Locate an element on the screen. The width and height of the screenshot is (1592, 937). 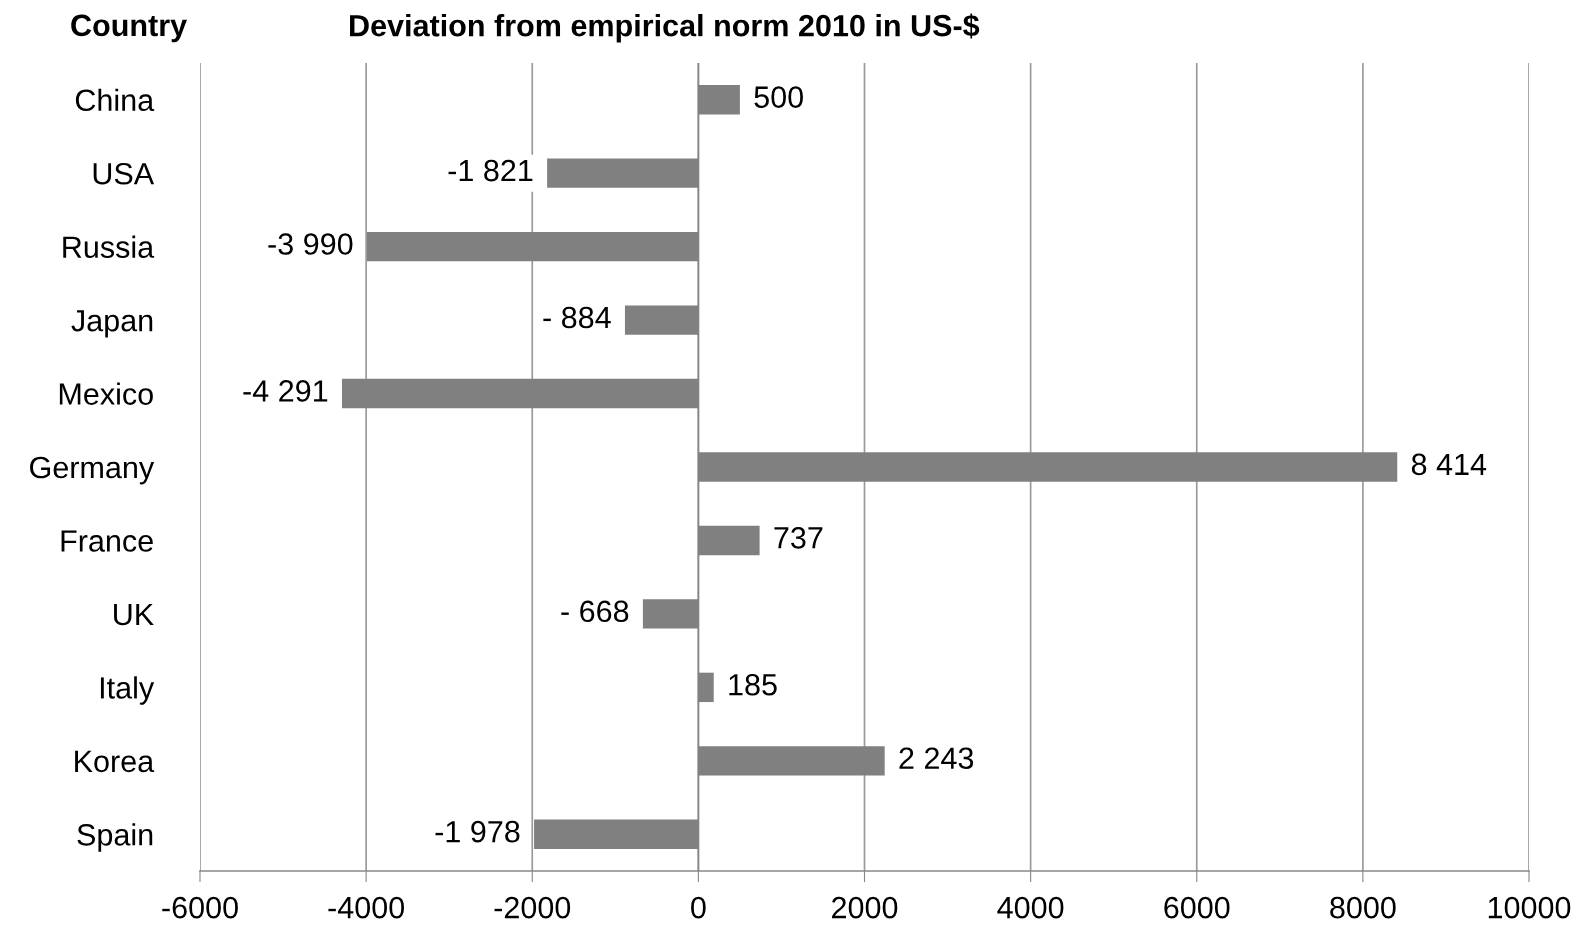
data-label: - 884 is located at coordinates (577, 317).